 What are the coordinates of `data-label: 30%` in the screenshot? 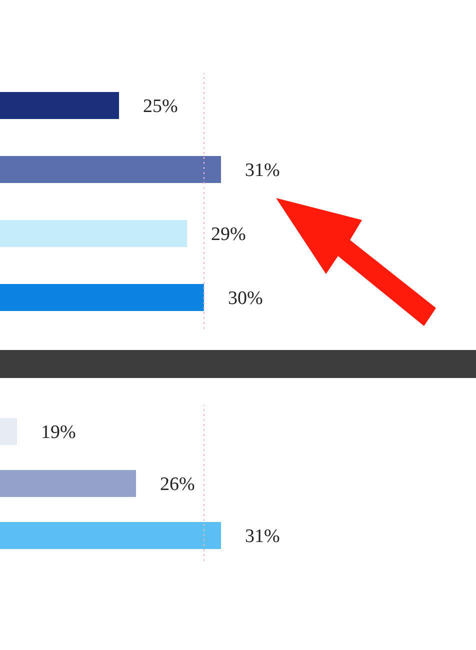 It's located at (245, 299).